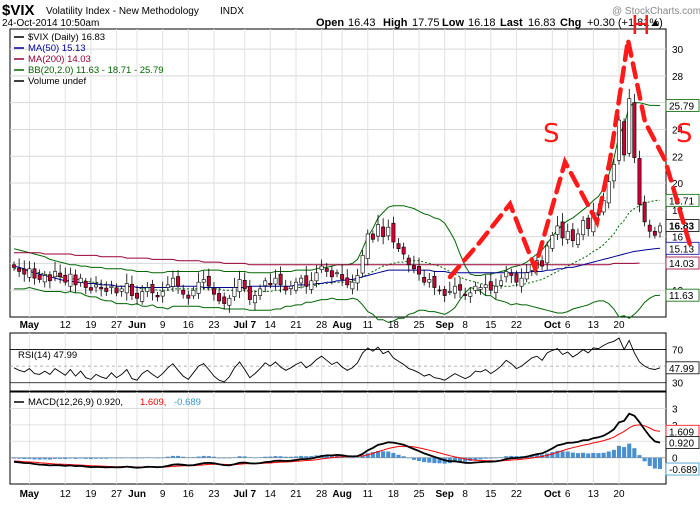 The image size is (700, 530). Describe the element at coordinates (330, 23) in the screenshot. I see `open-label: Open` at that location.